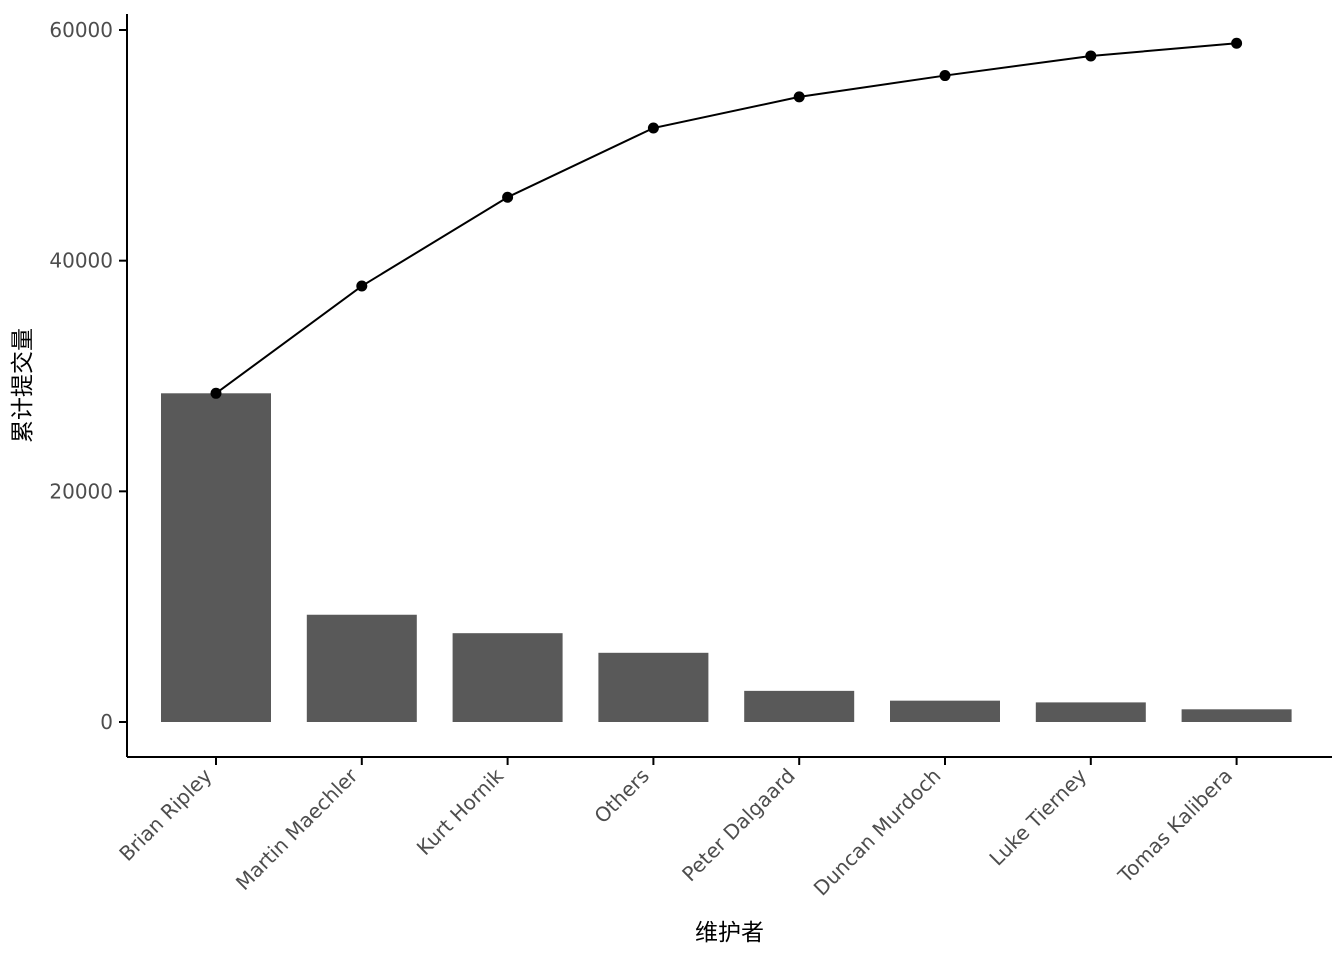  What do you see at coordinates (81, 491) in the screenshot?
I see `y-tick-label-1: 20000` at bounding box center [81, 491].